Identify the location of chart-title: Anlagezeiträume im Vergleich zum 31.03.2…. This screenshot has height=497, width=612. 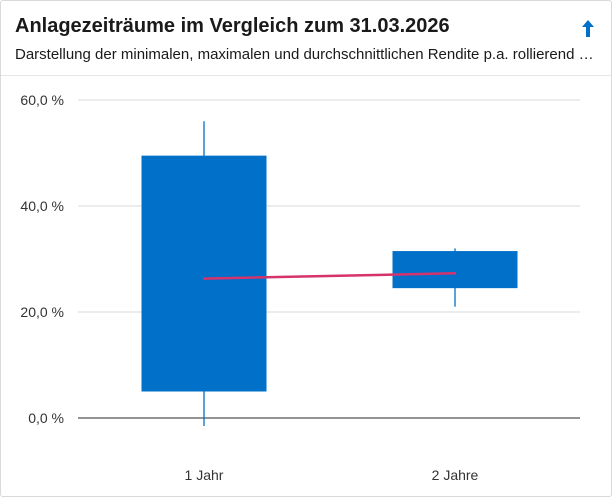
(232, 26).